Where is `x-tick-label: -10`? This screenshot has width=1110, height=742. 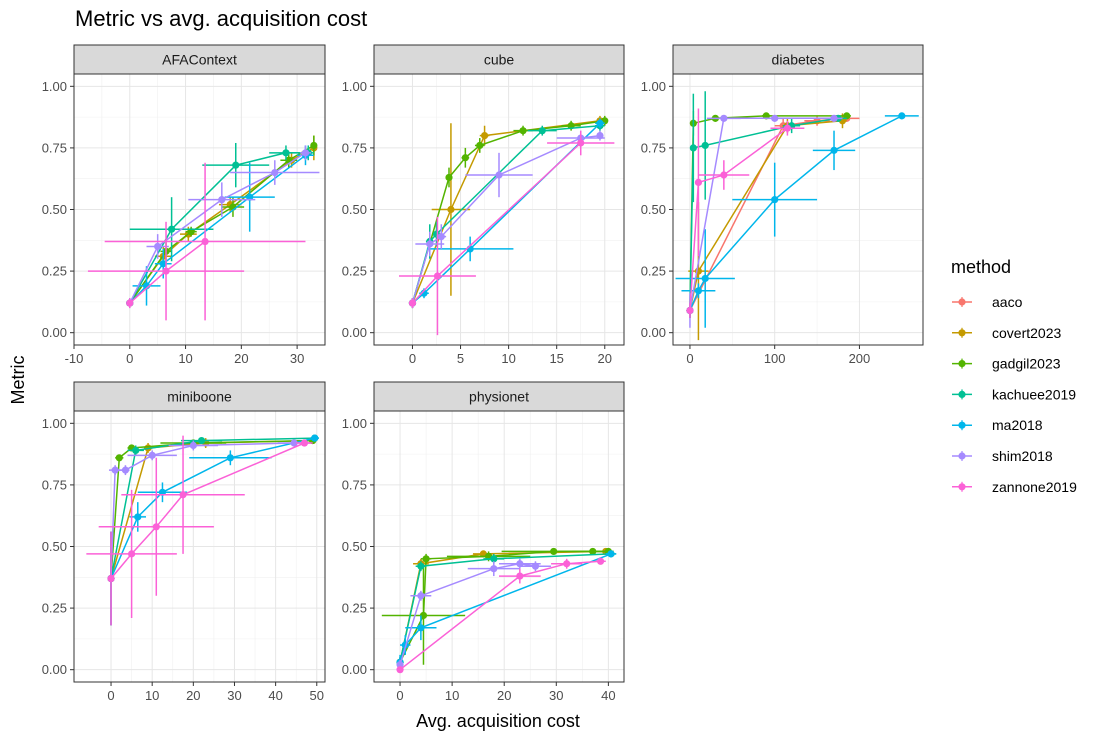 x-tick-label: -10 is located at coordinates (74, 358).